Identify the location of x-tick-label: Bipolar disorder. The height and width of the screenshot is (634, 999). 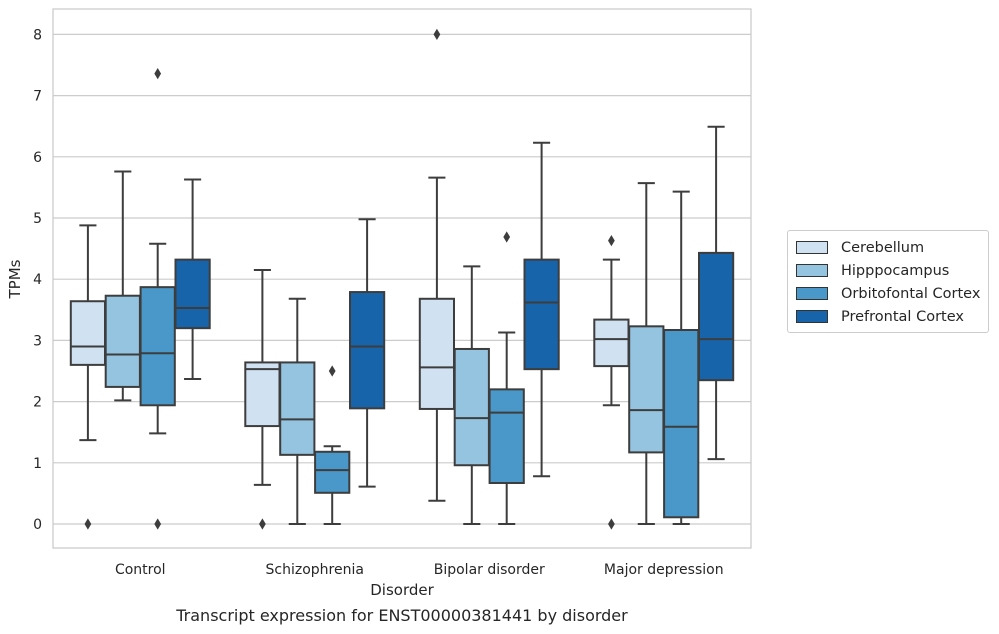
(489, 570).